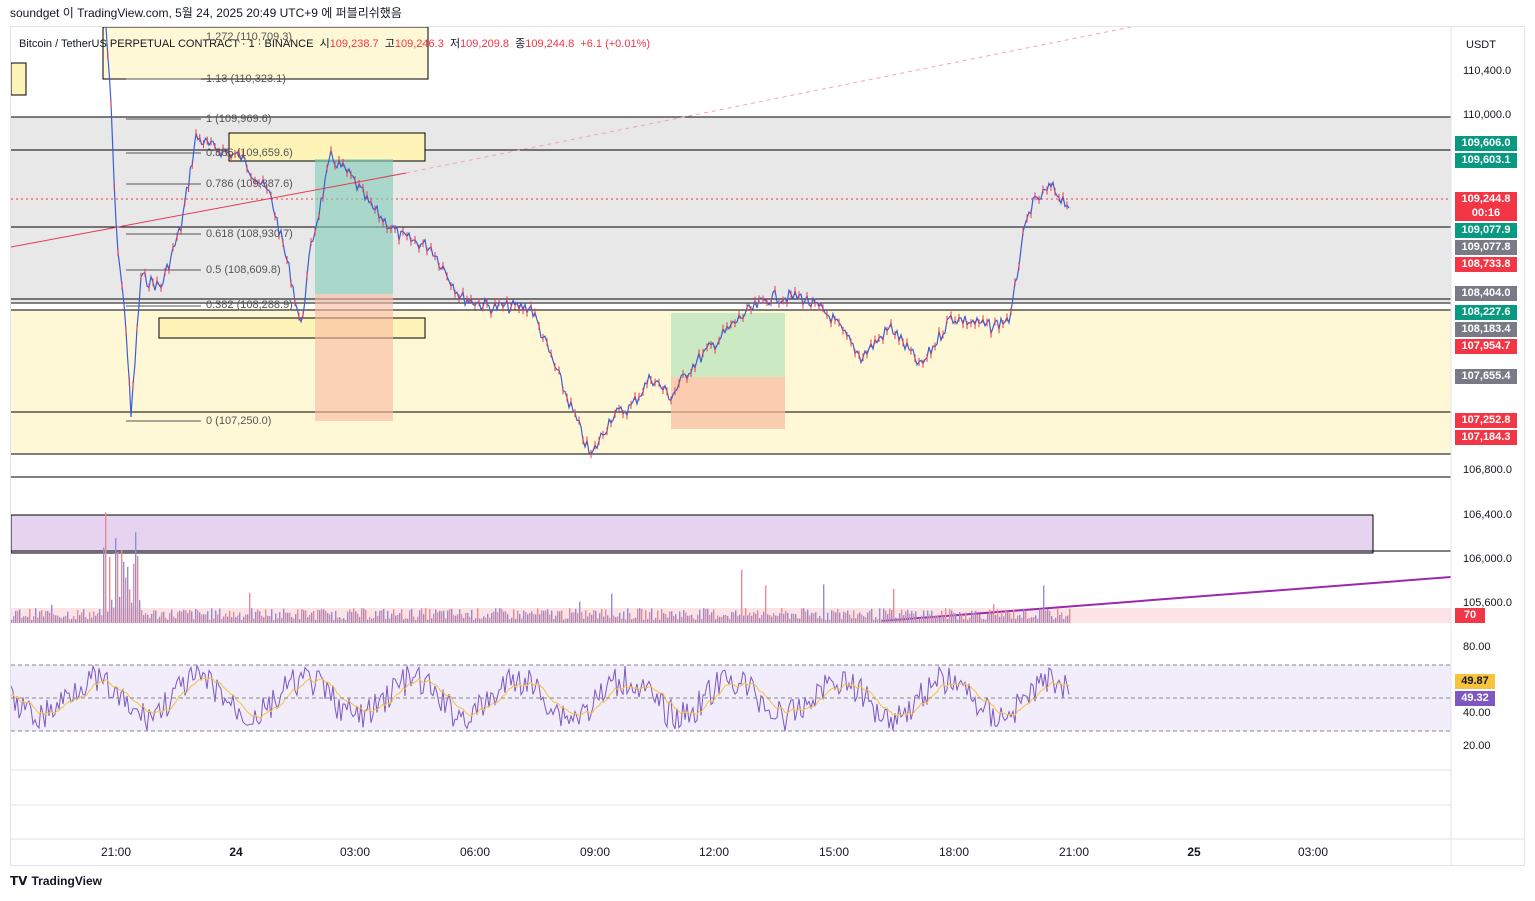  What do you see at coordinates (550, 44) in the screenshot?
I see `close-value: 109,244.8` at bounding box center [550, 44].